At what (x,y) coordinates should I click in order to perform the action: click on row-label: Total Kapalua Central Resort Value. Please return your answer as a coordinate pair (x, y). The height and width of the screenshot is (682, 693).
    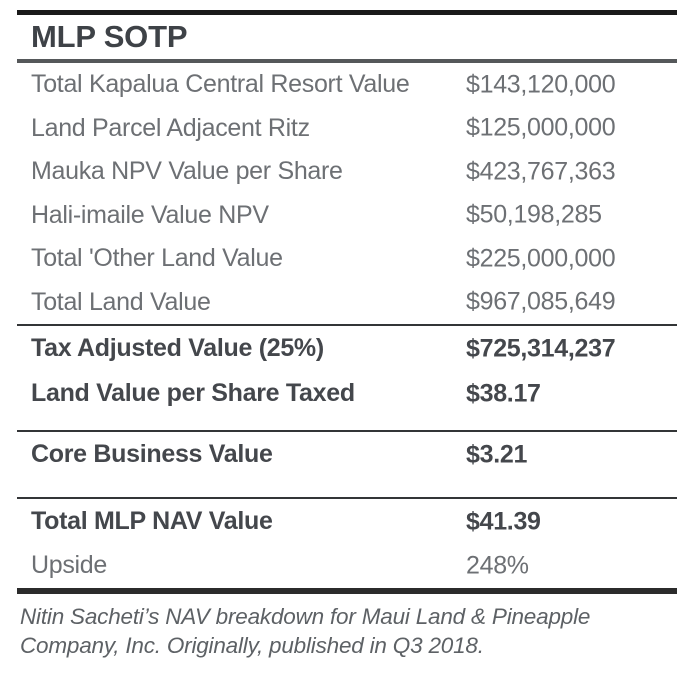
    Looking at the image, I should click on (220, 84).